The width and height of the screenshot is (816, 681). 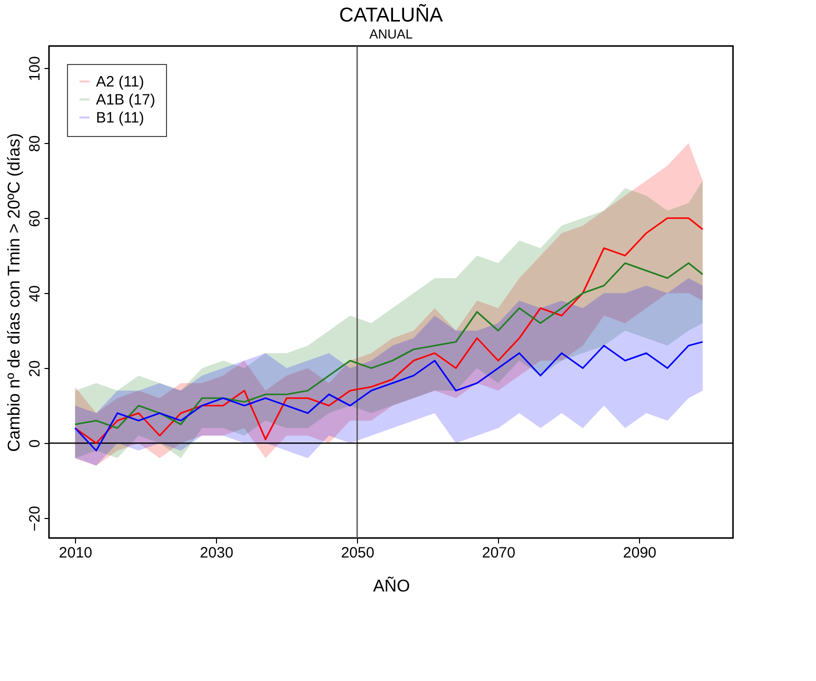 What do you see at coordinates (35, 218) in the screenshot?
I see `y-tick-label: 60` at bounding box center [35, 218].